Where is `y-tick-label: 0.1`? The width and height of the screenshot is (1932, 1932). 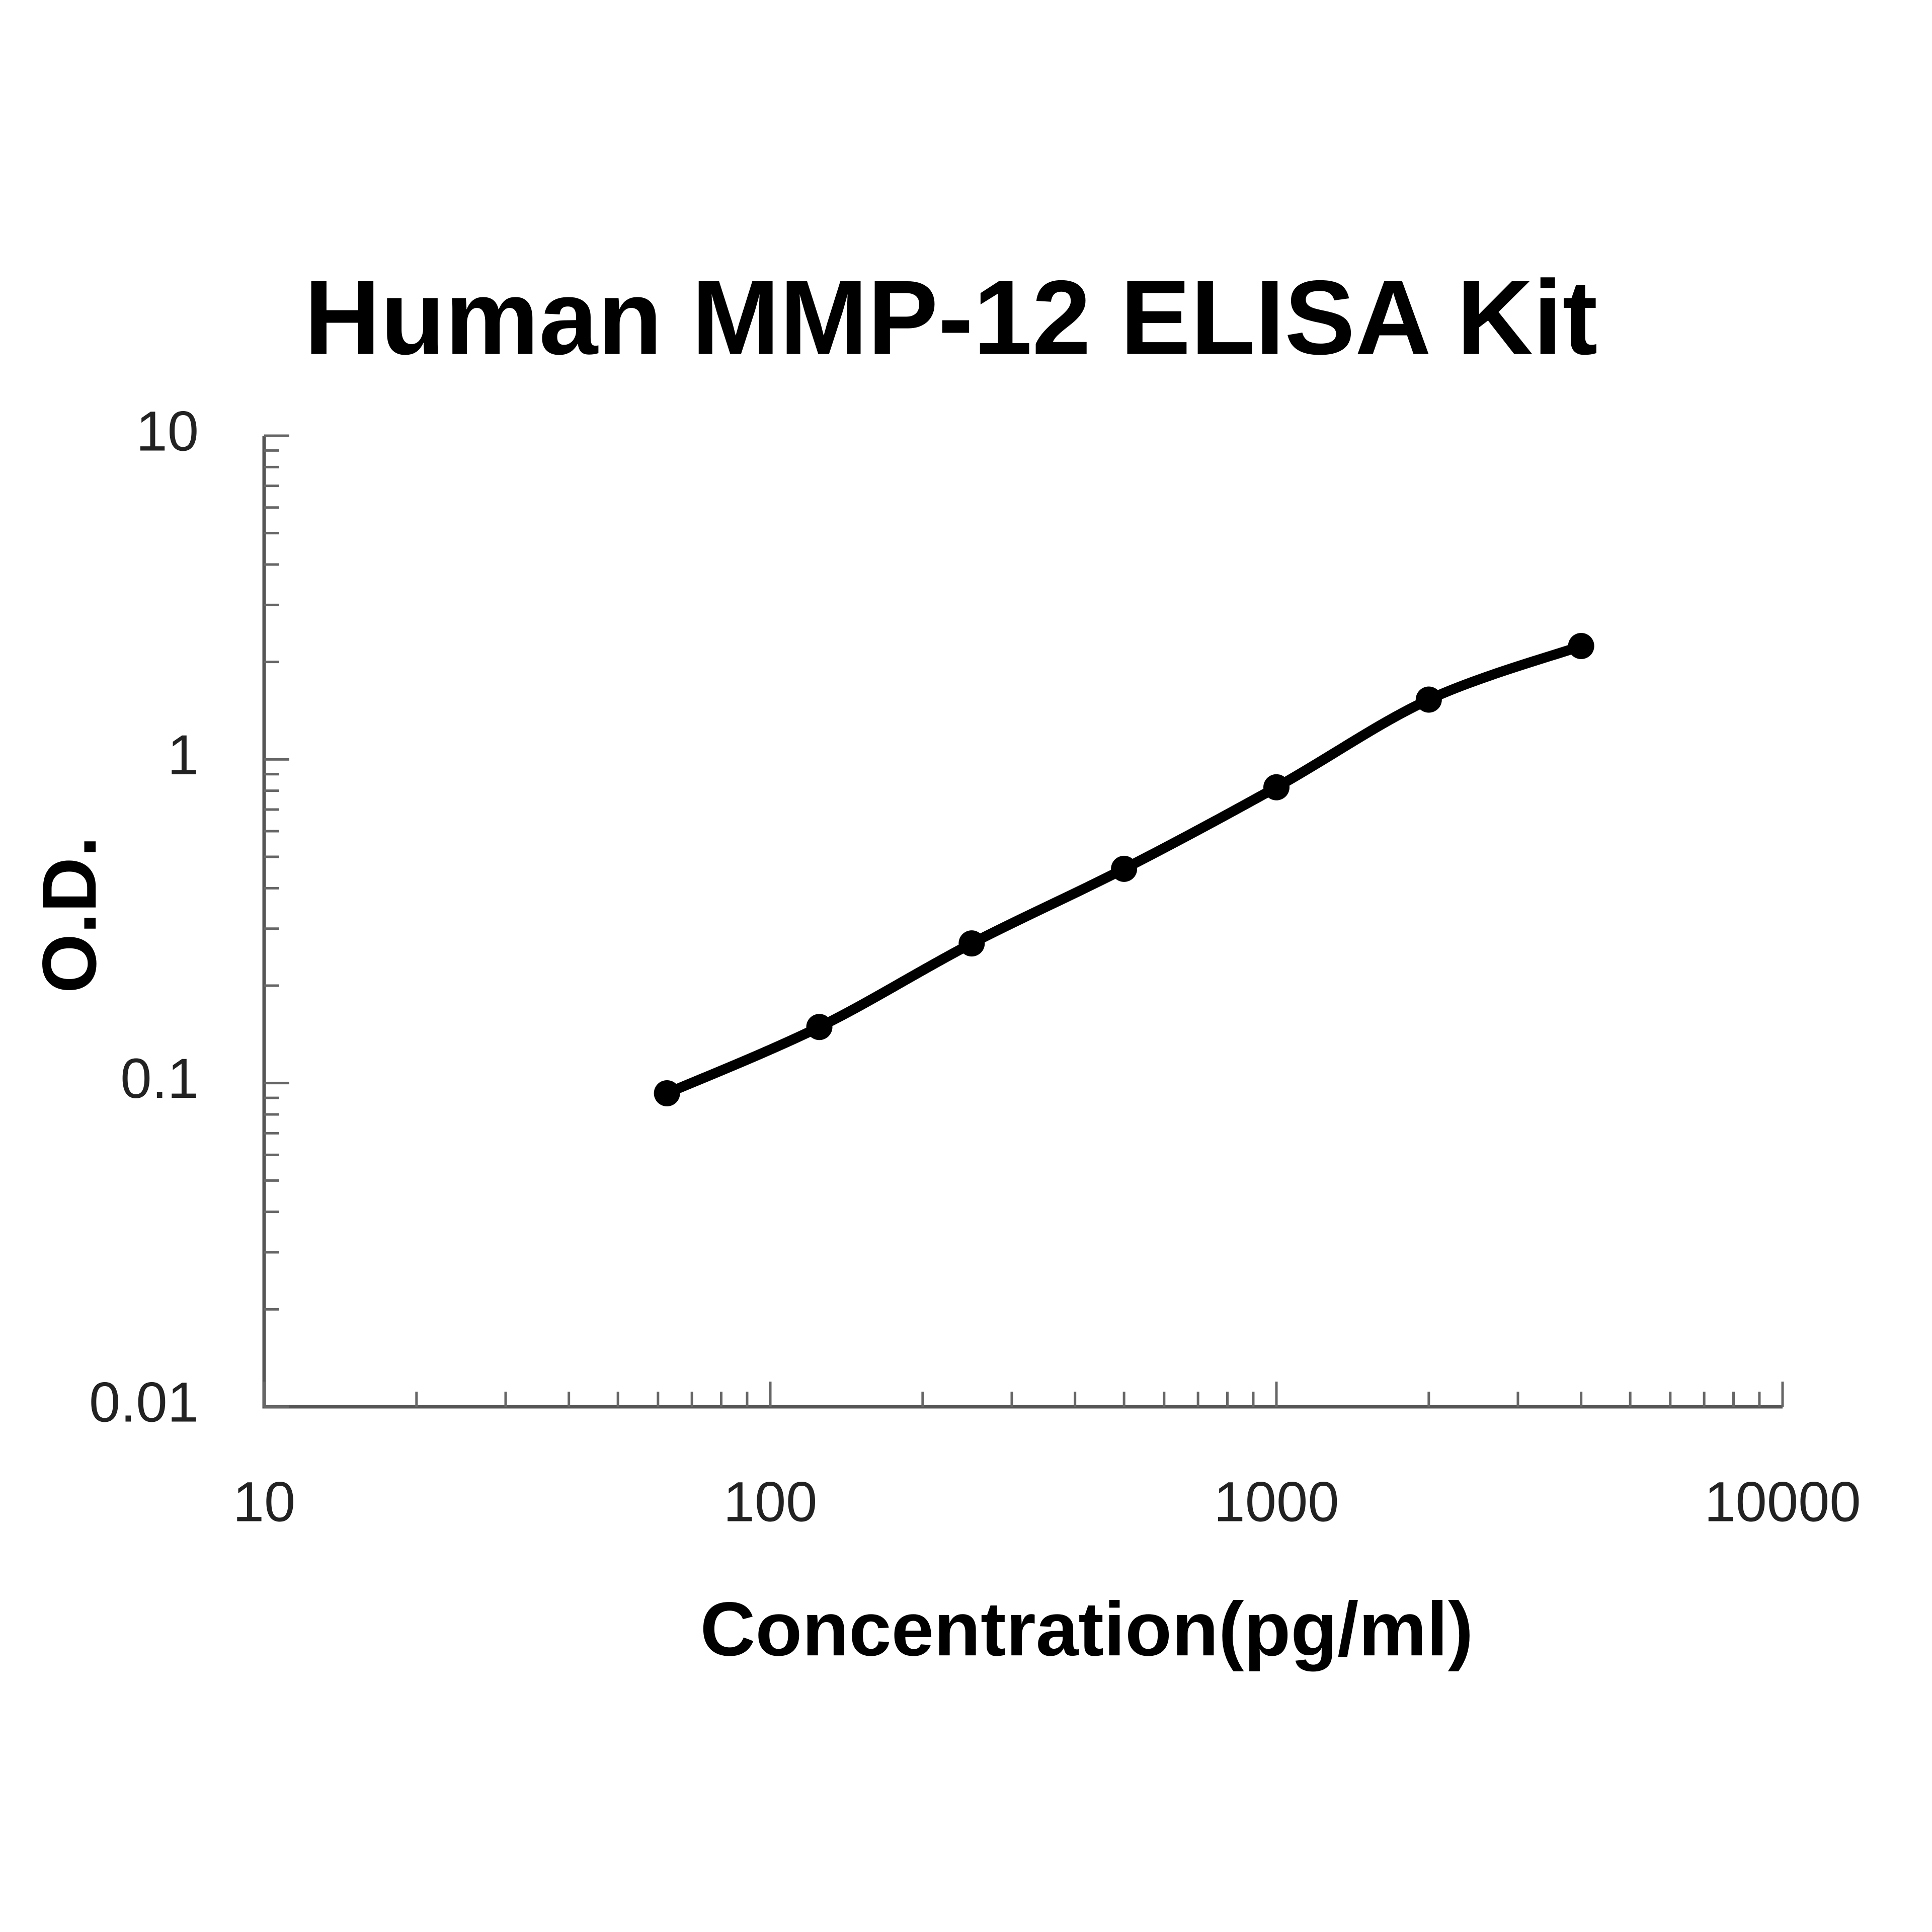
y-tick-label: 0.1 is located at coordinates (159, 1078).